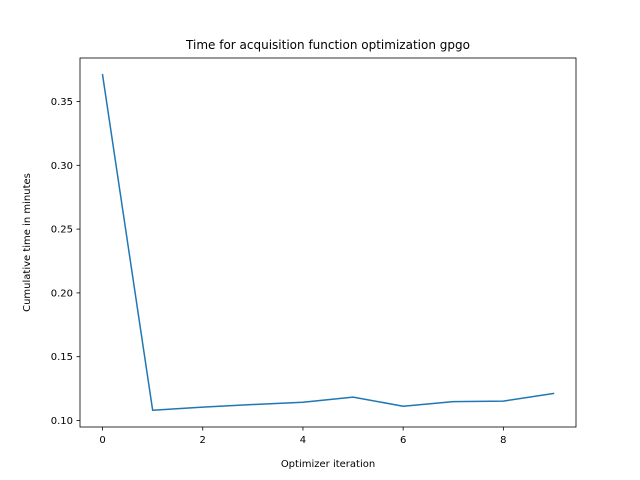 Image resolution: width=640 pixels, height=480 pixels. I want to click on y-tick-label: 0.15, so click(62, 357).